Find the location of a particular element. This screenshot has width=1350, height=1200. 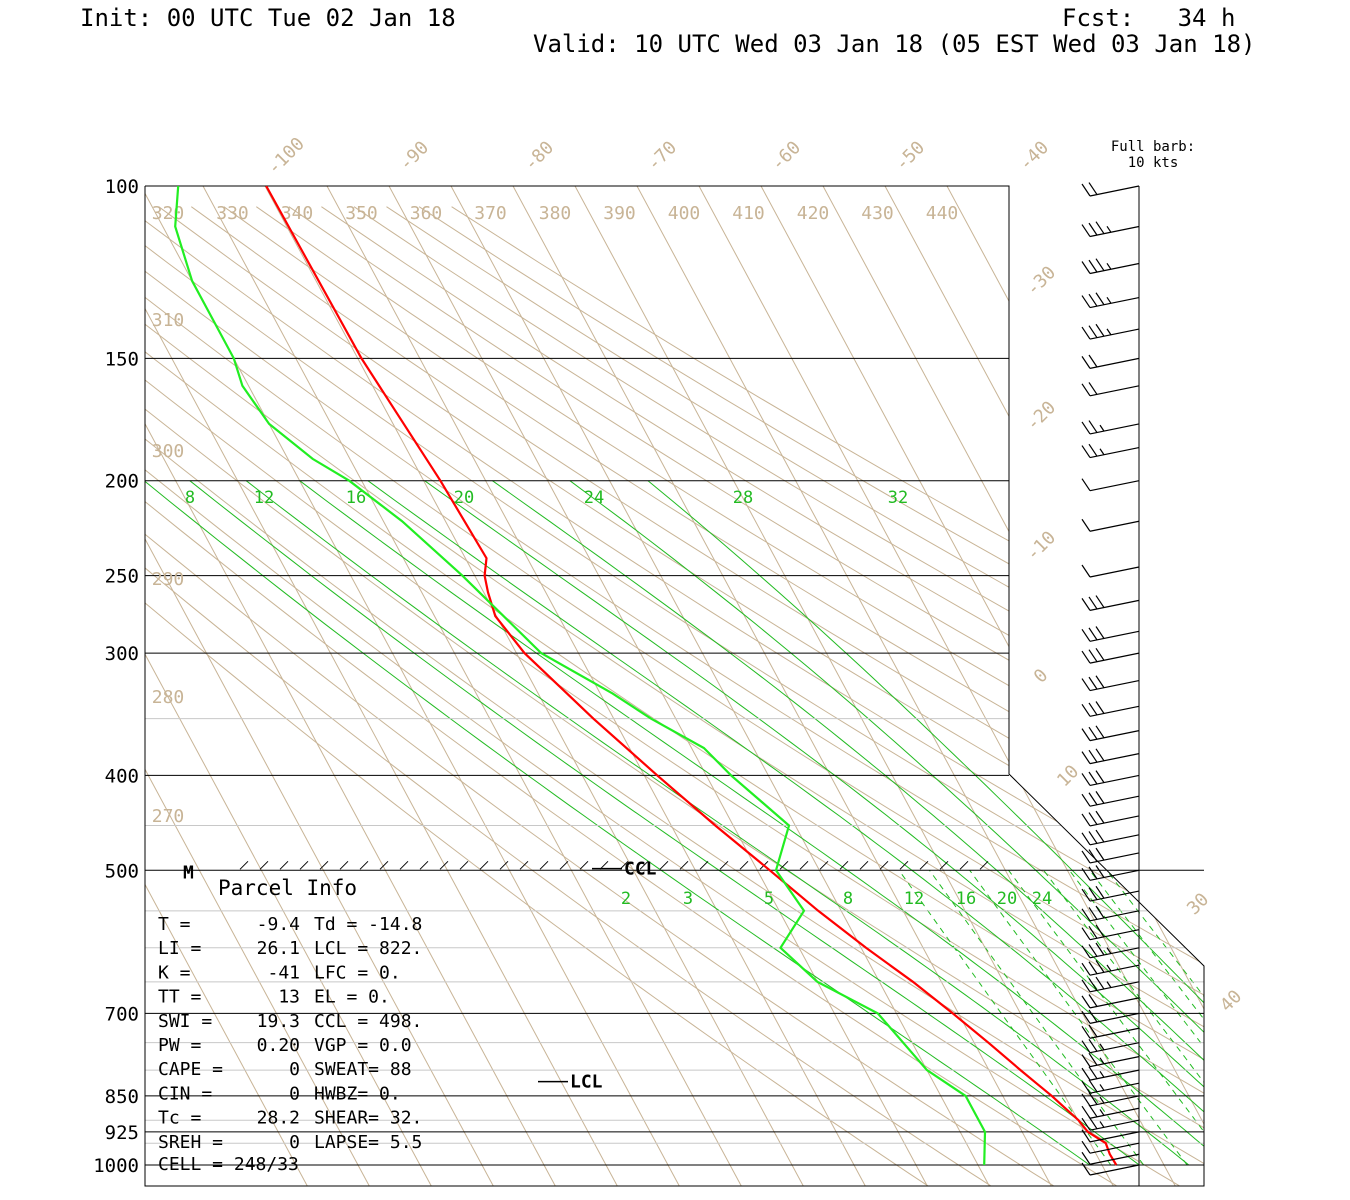

mixing-ratio-line is located at coordinates (1106, 1018).